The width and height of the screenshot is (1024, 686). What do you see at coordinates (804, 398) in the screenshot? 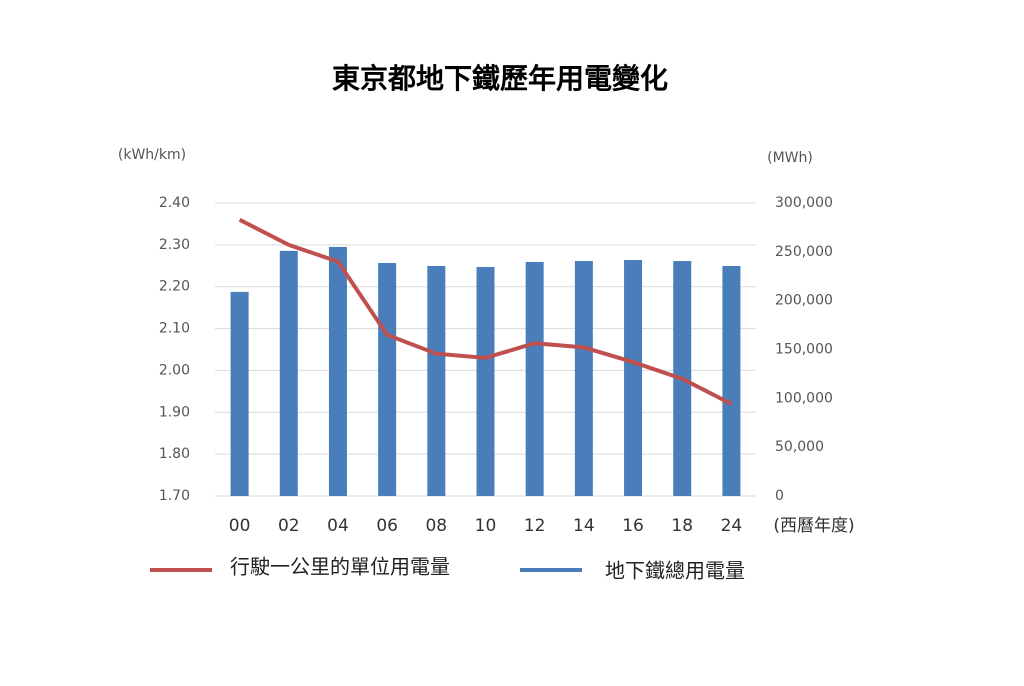
I see `y2-tick-label: 100,000` at bounding box center [804, 398].